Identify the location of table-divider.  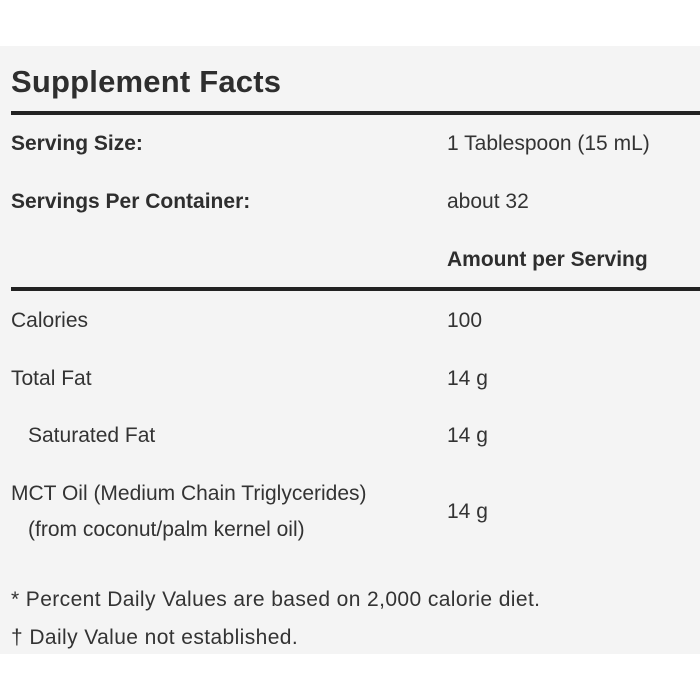
(355, 289).